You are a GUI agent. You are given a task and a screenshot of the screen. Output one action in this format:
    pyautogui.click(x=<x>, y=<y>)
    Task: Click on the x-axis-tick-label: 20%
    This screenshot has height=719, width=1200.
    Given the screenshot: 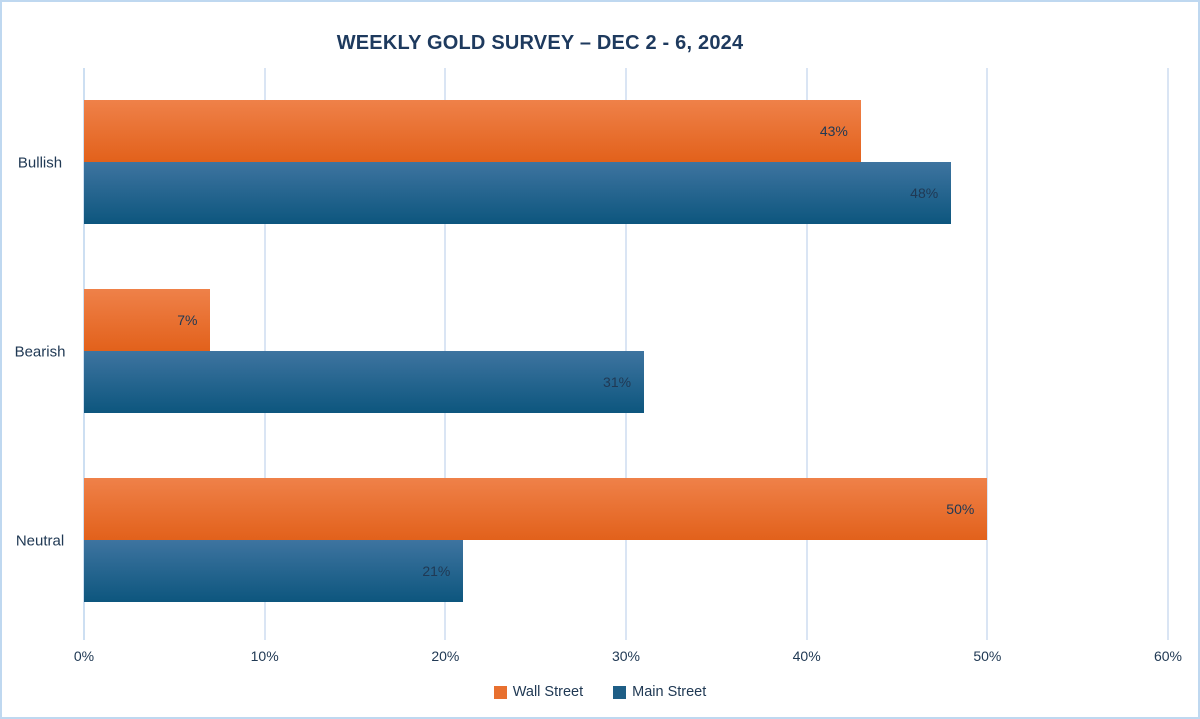 What is the action you would take?
    pyautogui.click(x=445, y=656)
    